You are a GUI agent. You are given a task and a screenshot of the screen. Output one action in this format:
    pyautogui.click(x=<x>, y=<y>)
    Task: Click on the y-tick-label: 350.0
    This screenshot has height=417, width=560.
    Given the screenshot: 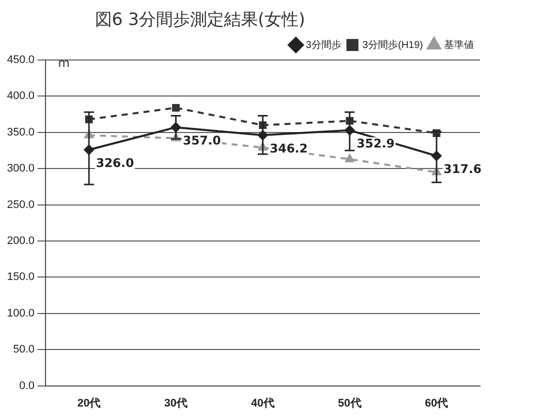 What is the action you would take?
    pyautogui.click(x=20, y=132)
    